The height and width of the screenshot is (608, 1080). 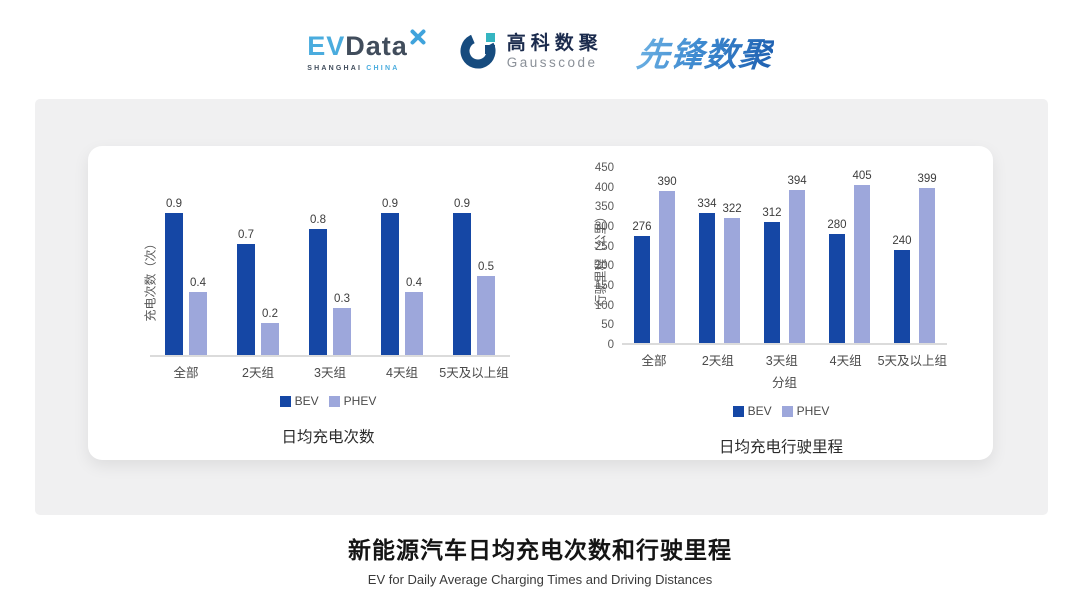 I want to click on bar-value-label: 322, so click(x=732, y=209).